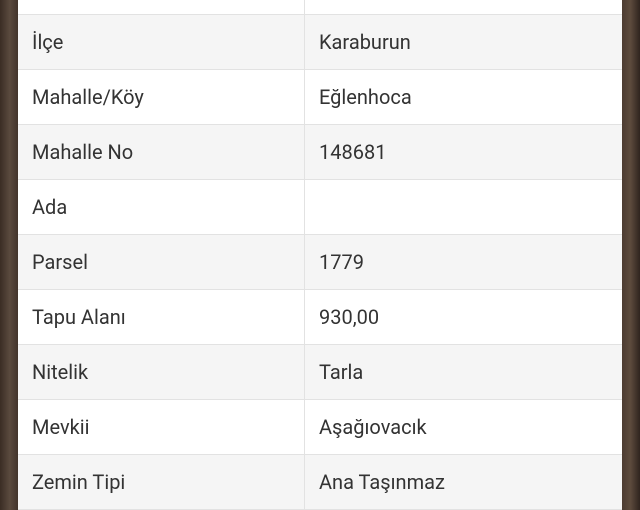 This screenshot has width=640, height=510. Describe the element at coordinates (161, 207) in the screenshot. I see `row-label: Ada` at that location.